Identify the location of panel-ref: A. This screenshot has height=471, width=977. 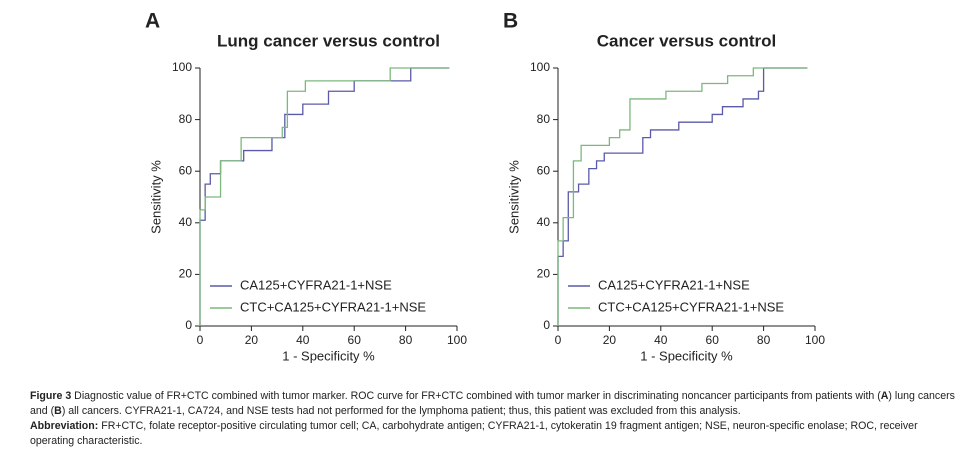
(884, 396).